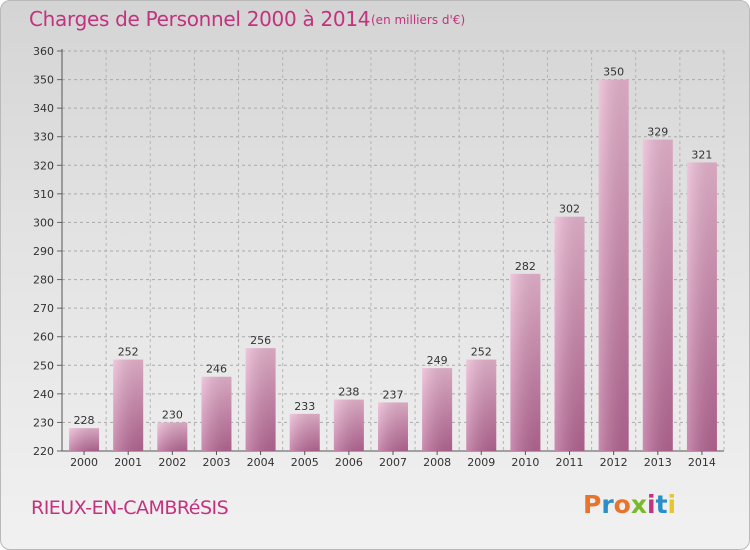 This screenshot has height=550, width=750. What do you see at coordinates (607, 504) in the screenshot?
I see `logo-letter: r` at bounding box center [607, 504].